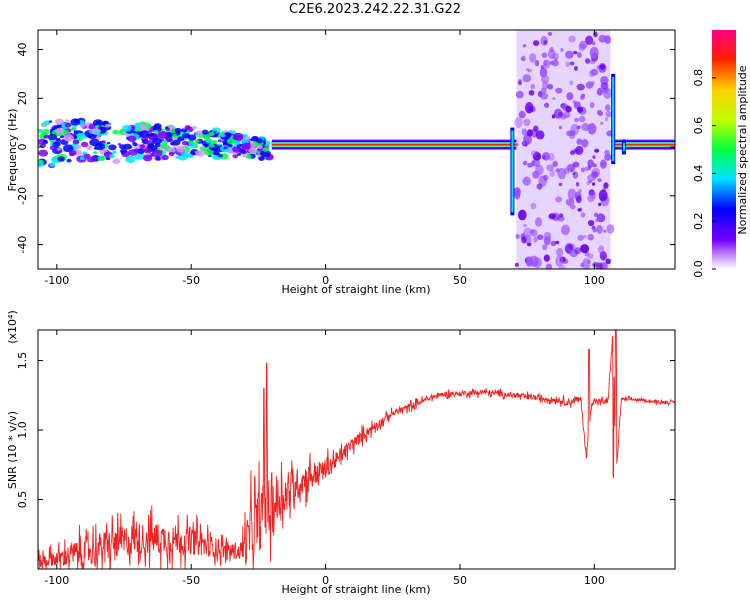 Image resolution: width=750 pixels, height=600 pixels. What do you see at coordinates (22, 361) in the screenshot?
I see `snr-y-tick-label: 1.5` at bounding box center [22, 361].